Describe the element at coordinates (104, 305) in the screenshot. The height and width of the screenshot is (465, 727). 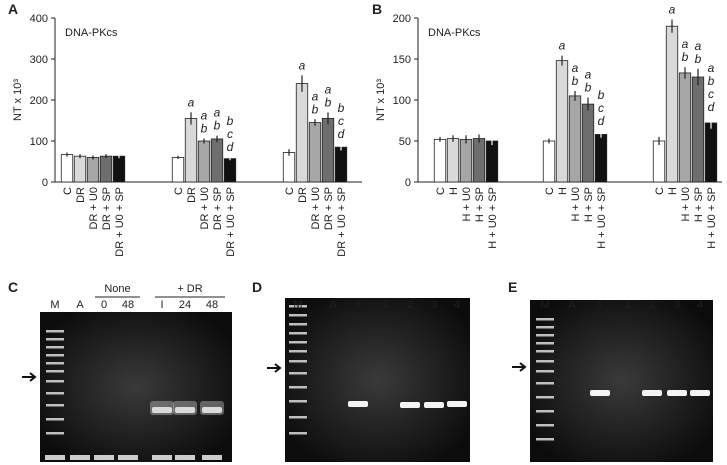
I see `lane-label: 0` at that location.